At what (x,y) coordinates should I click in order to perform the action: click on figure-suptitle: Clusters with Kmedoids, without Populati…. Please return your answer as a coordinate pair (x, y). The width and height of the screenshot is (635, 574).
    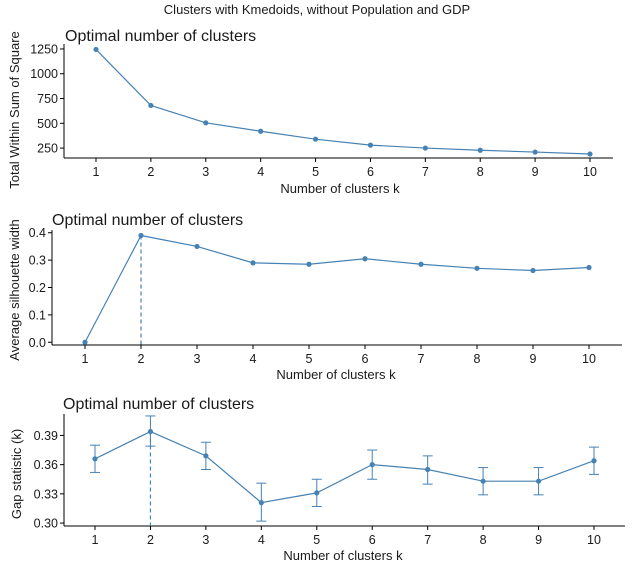
    Looking at the image, I should click on (317, 9).